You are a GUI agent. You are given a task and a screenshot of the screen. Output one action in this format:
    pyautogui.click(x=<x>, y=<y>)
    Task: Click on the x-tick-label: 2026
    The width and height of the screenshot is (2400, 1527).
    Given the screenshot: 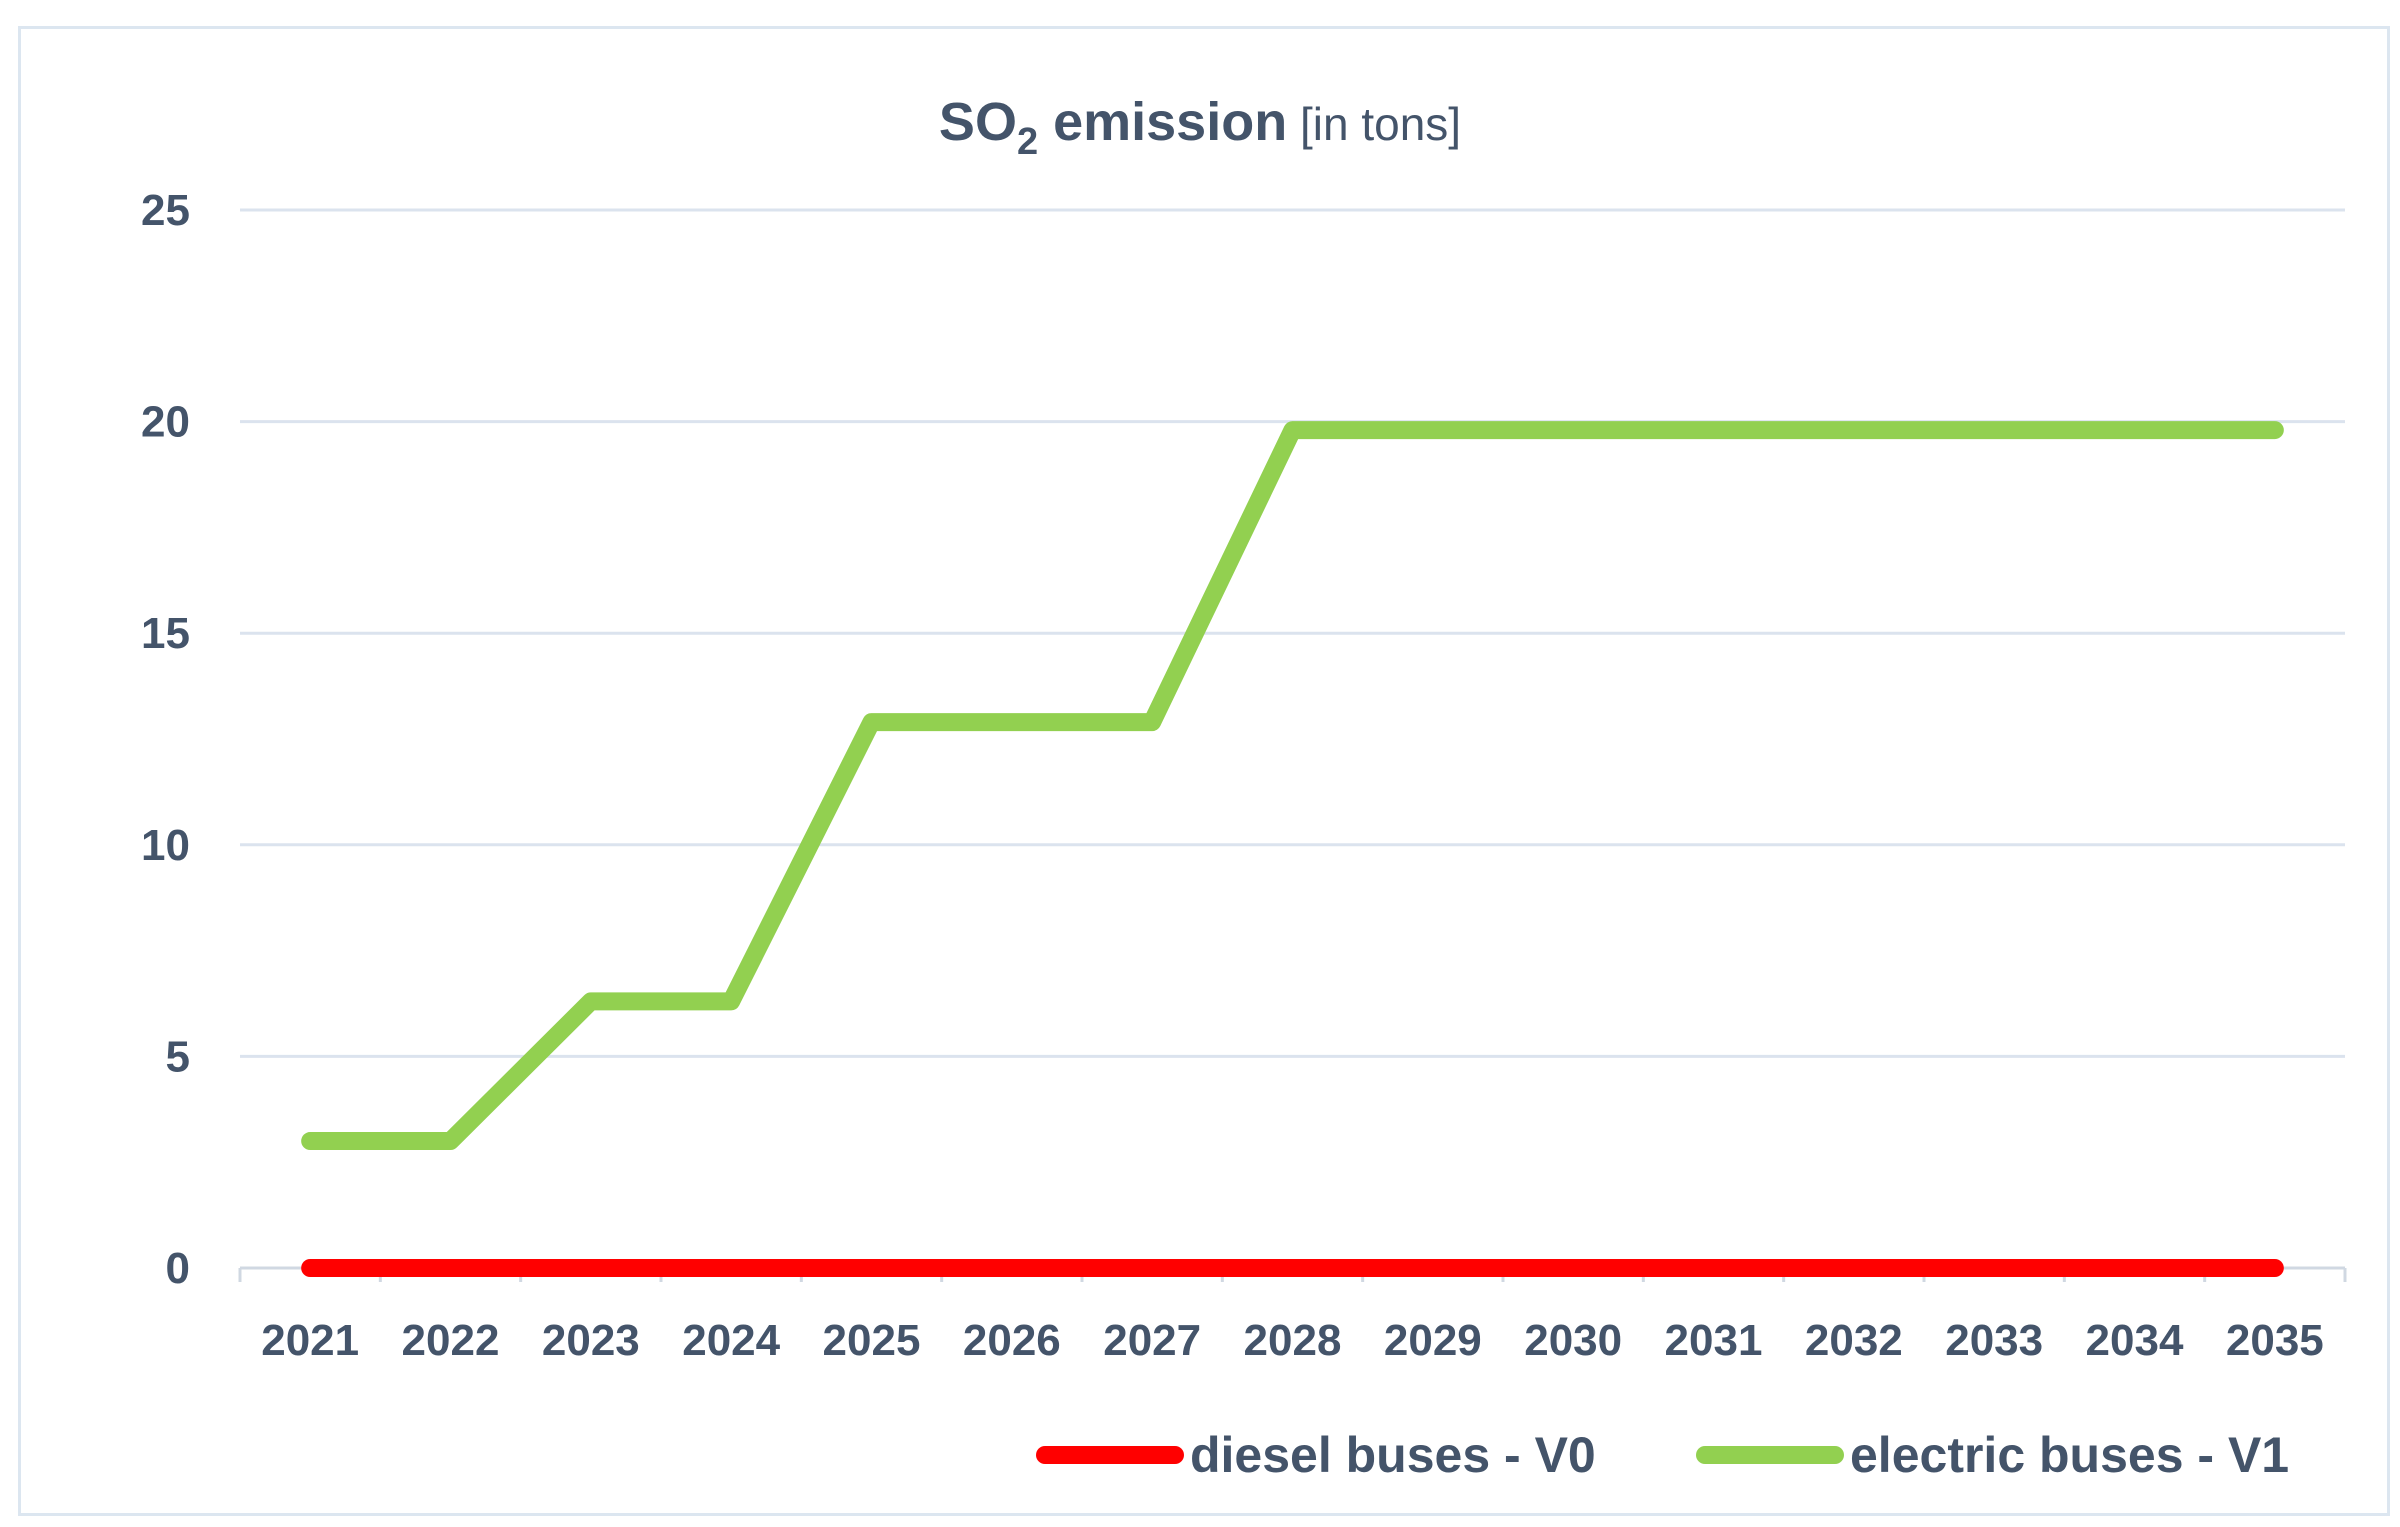 What is the action you would take?
    pyautogui.click(x=1012, y=1340)
    